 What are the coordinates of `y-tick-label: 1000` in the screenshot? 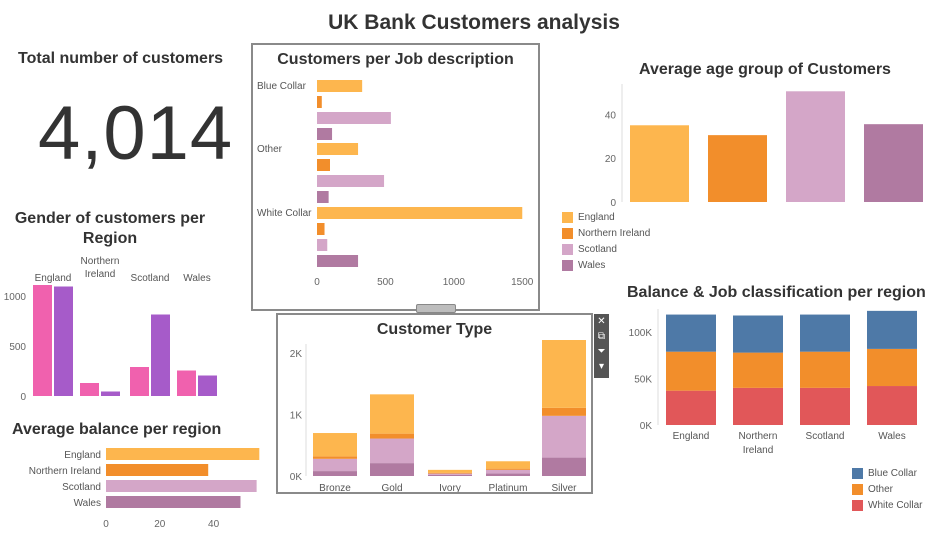 It's located at (15, 297).